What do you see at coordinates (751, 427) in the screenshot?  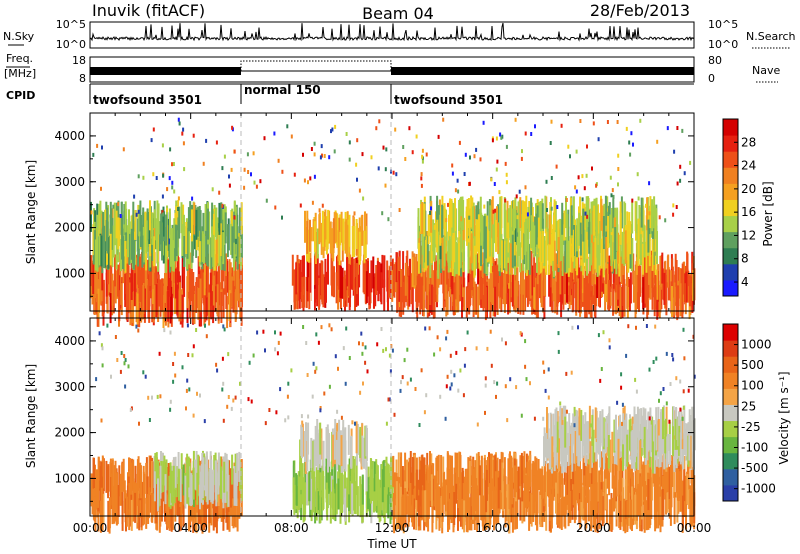 I see `velocity-colorbar-tick-label: -25` at bounding box center [751, 427].